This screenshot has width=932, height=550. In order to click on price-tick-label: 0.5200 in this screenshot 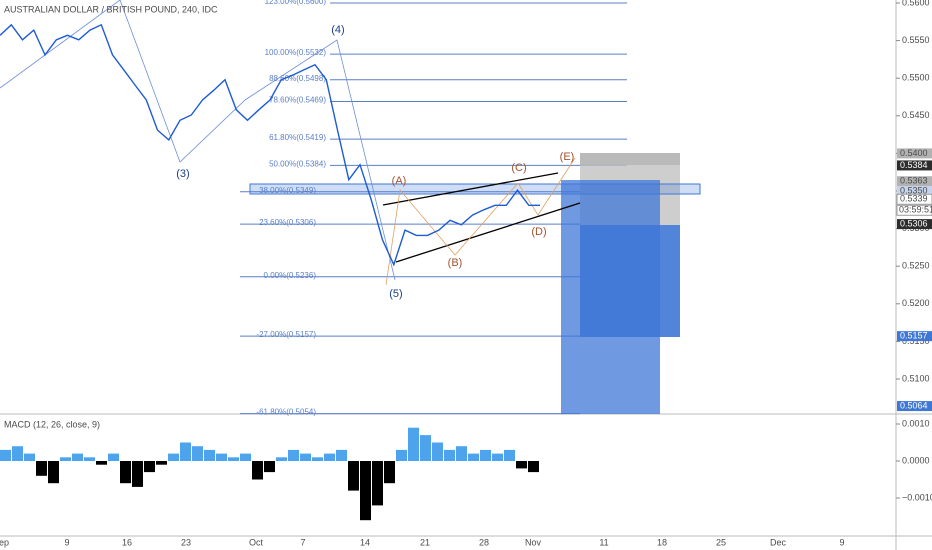, I will do `click(916, 303)`.